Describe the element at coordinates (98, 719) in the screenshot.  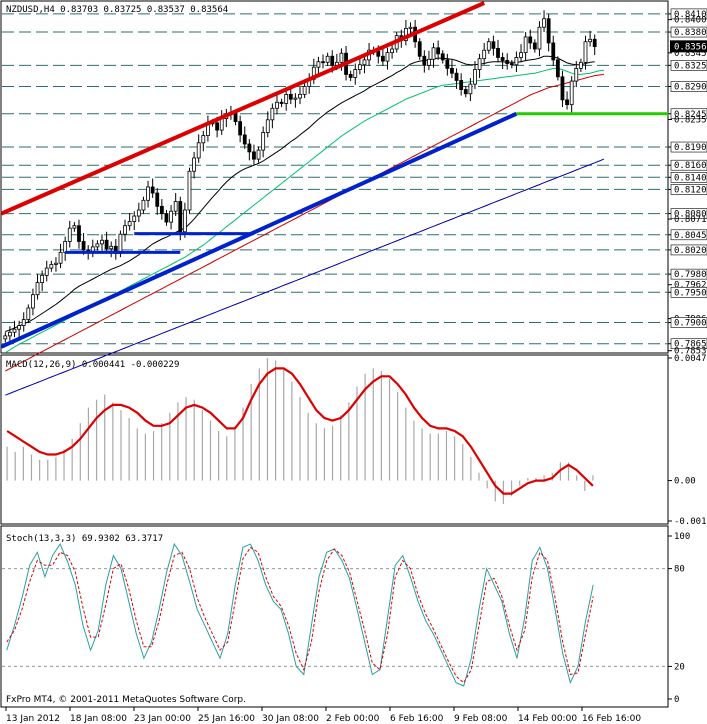
I see `time-tick-label: 18 Jan 08:00` at that location.